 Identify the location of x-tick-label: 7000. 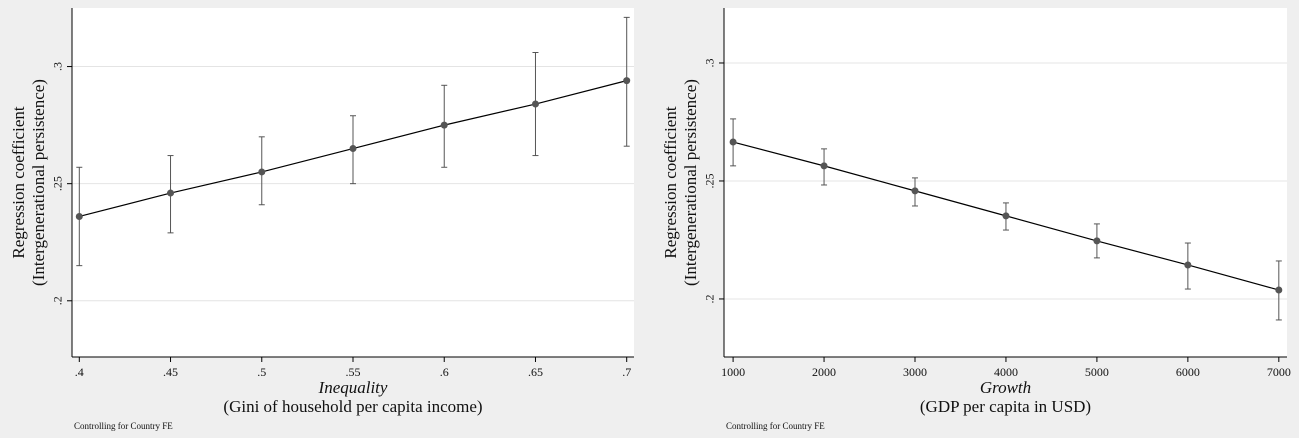
(1279, 372).